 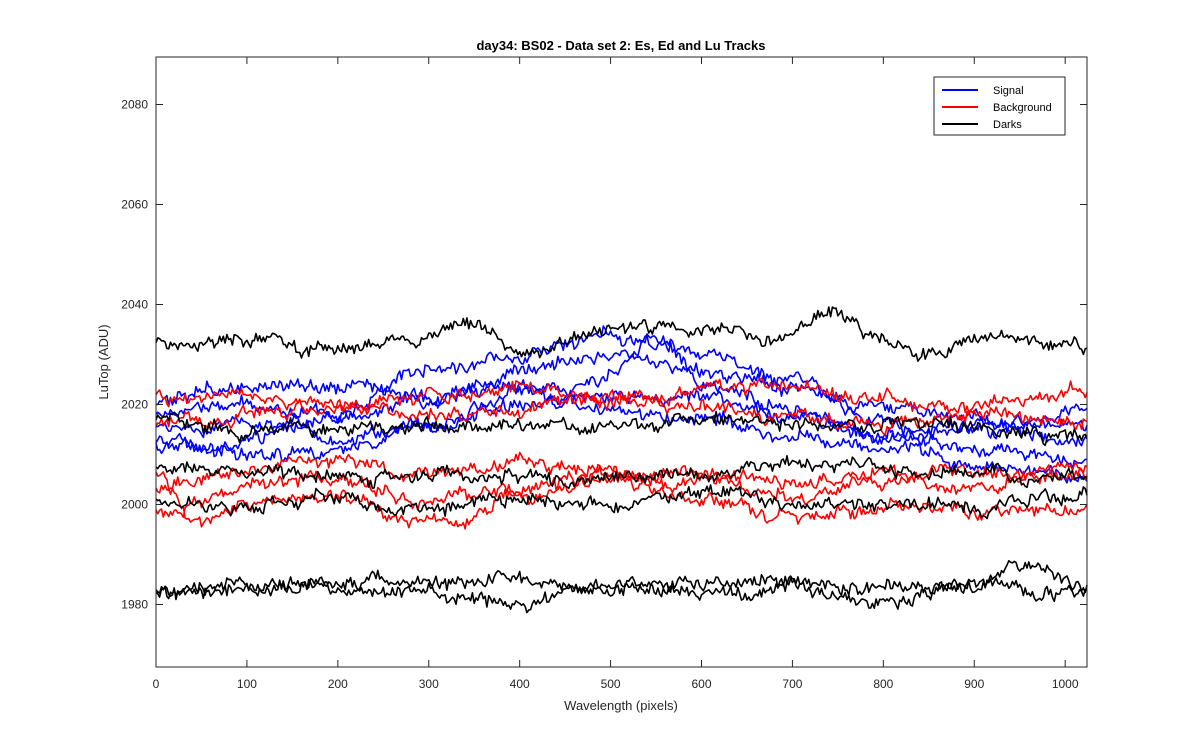 I want to click on x-axis-label: Wavelength (pixels), so click(x=621, y=705).